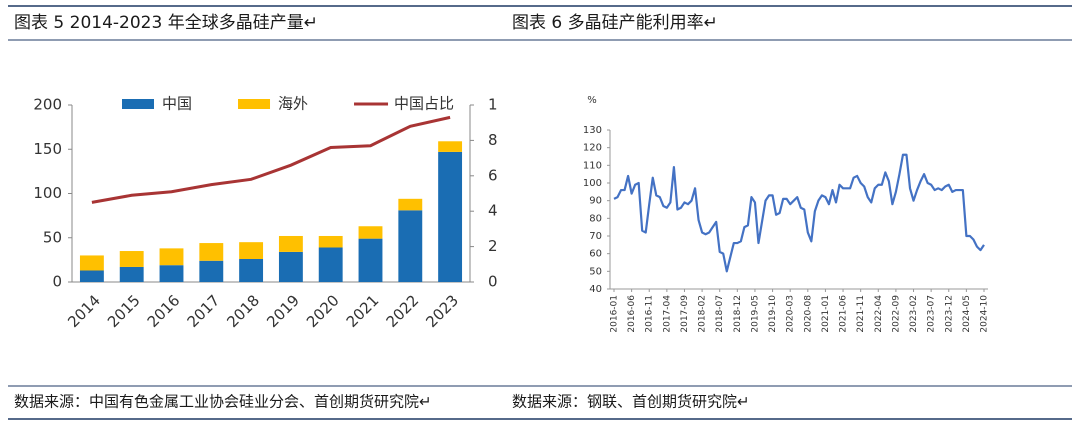  I want to click on x-tick-label: 2024-05, so click(967, 314).